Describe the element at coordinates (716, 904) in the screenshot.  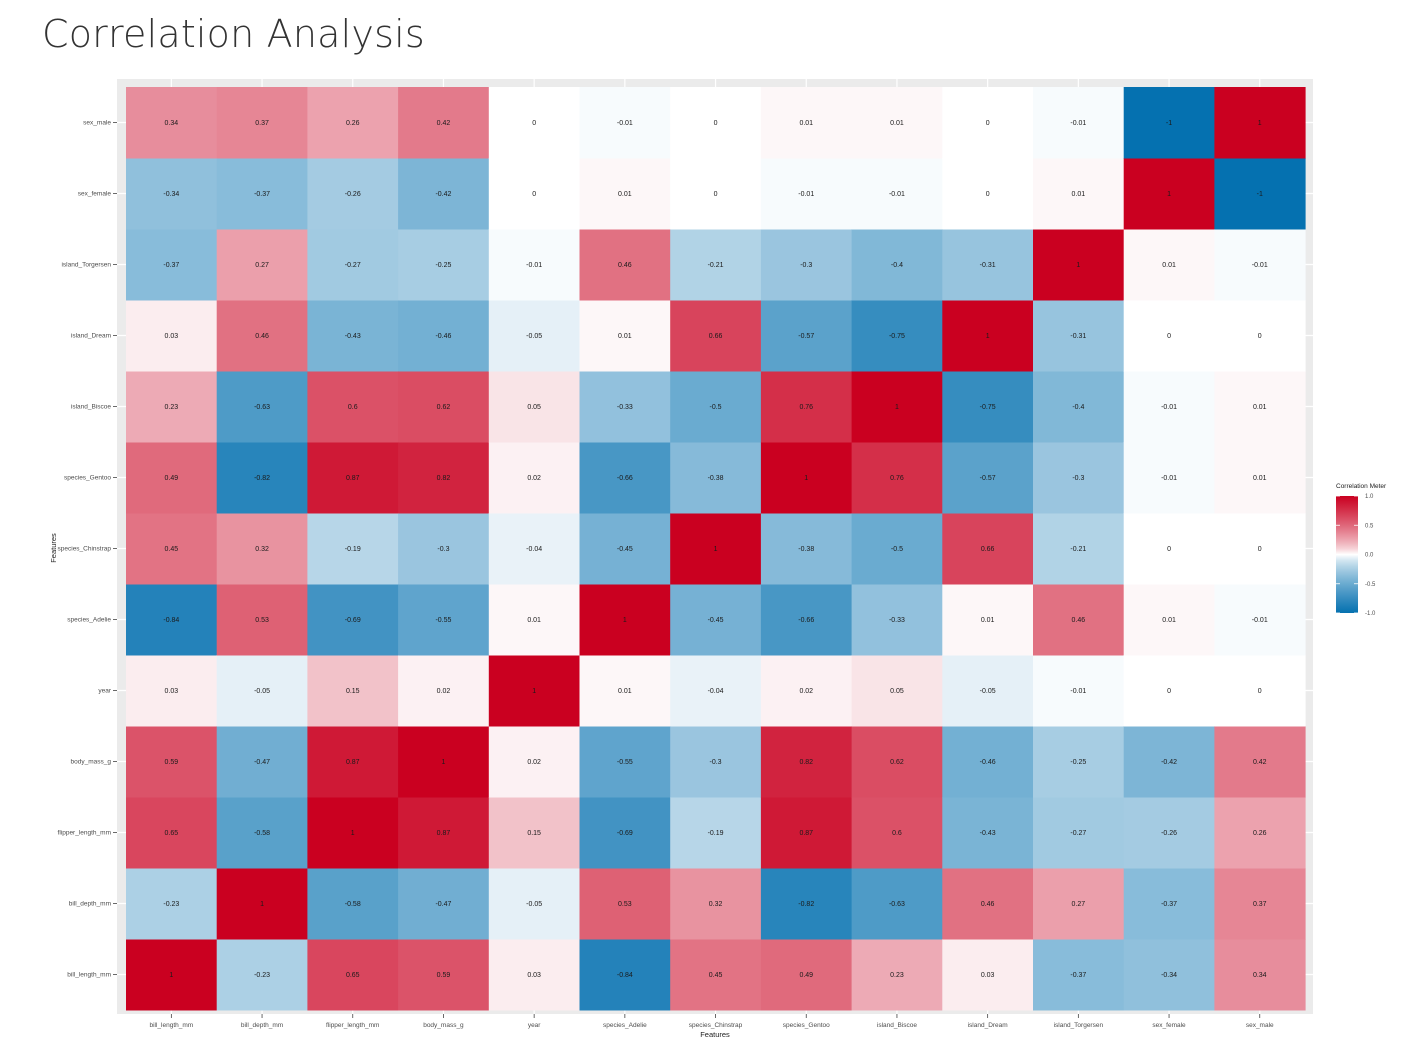
I see `cell-value-label: 0.32` at that location.